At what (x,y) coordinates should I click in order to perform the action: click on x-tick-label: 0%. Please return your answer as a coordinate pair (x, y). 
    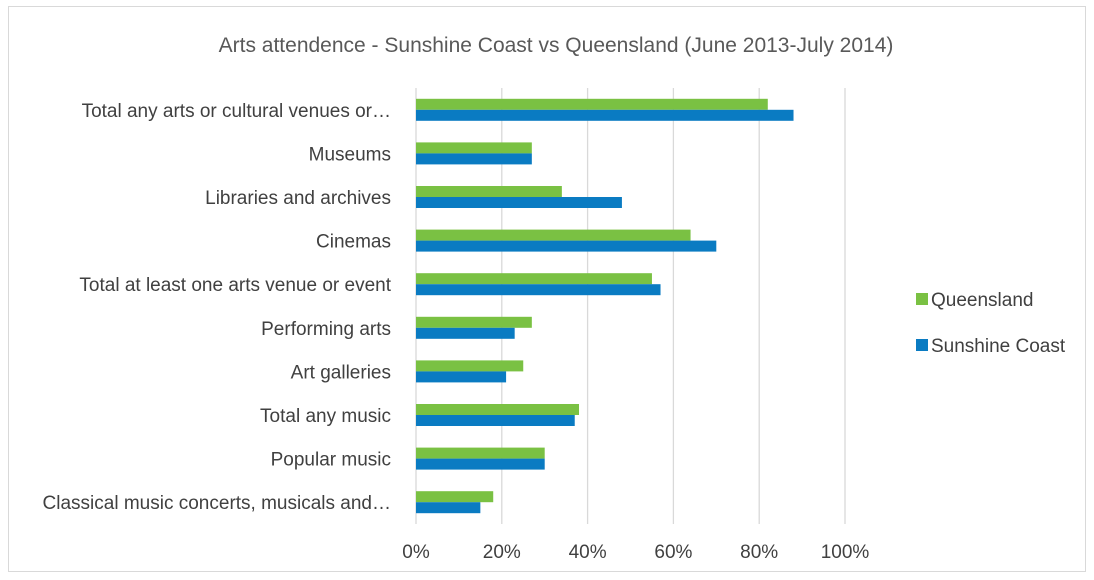
    Looking at the image, I should click on (416, 552).